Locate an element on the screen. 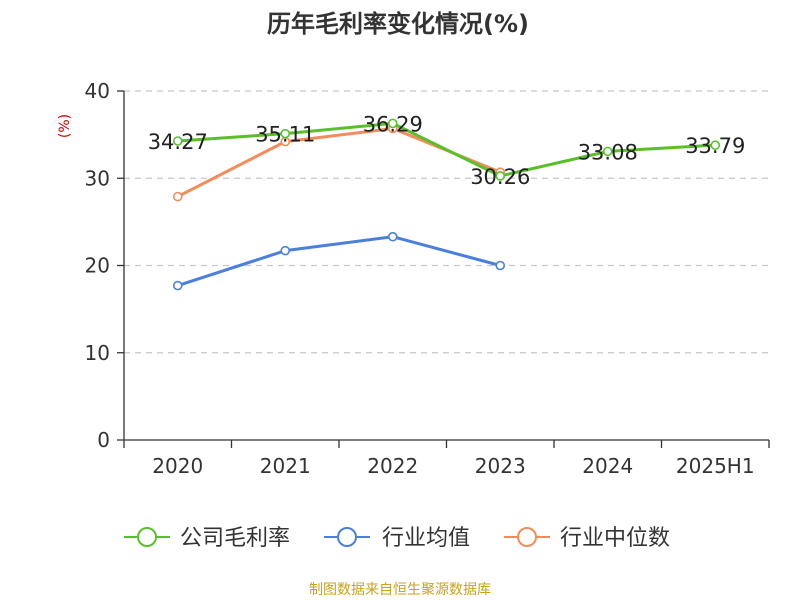  y-tick-label: 30 is located at coordinates (97, 178).